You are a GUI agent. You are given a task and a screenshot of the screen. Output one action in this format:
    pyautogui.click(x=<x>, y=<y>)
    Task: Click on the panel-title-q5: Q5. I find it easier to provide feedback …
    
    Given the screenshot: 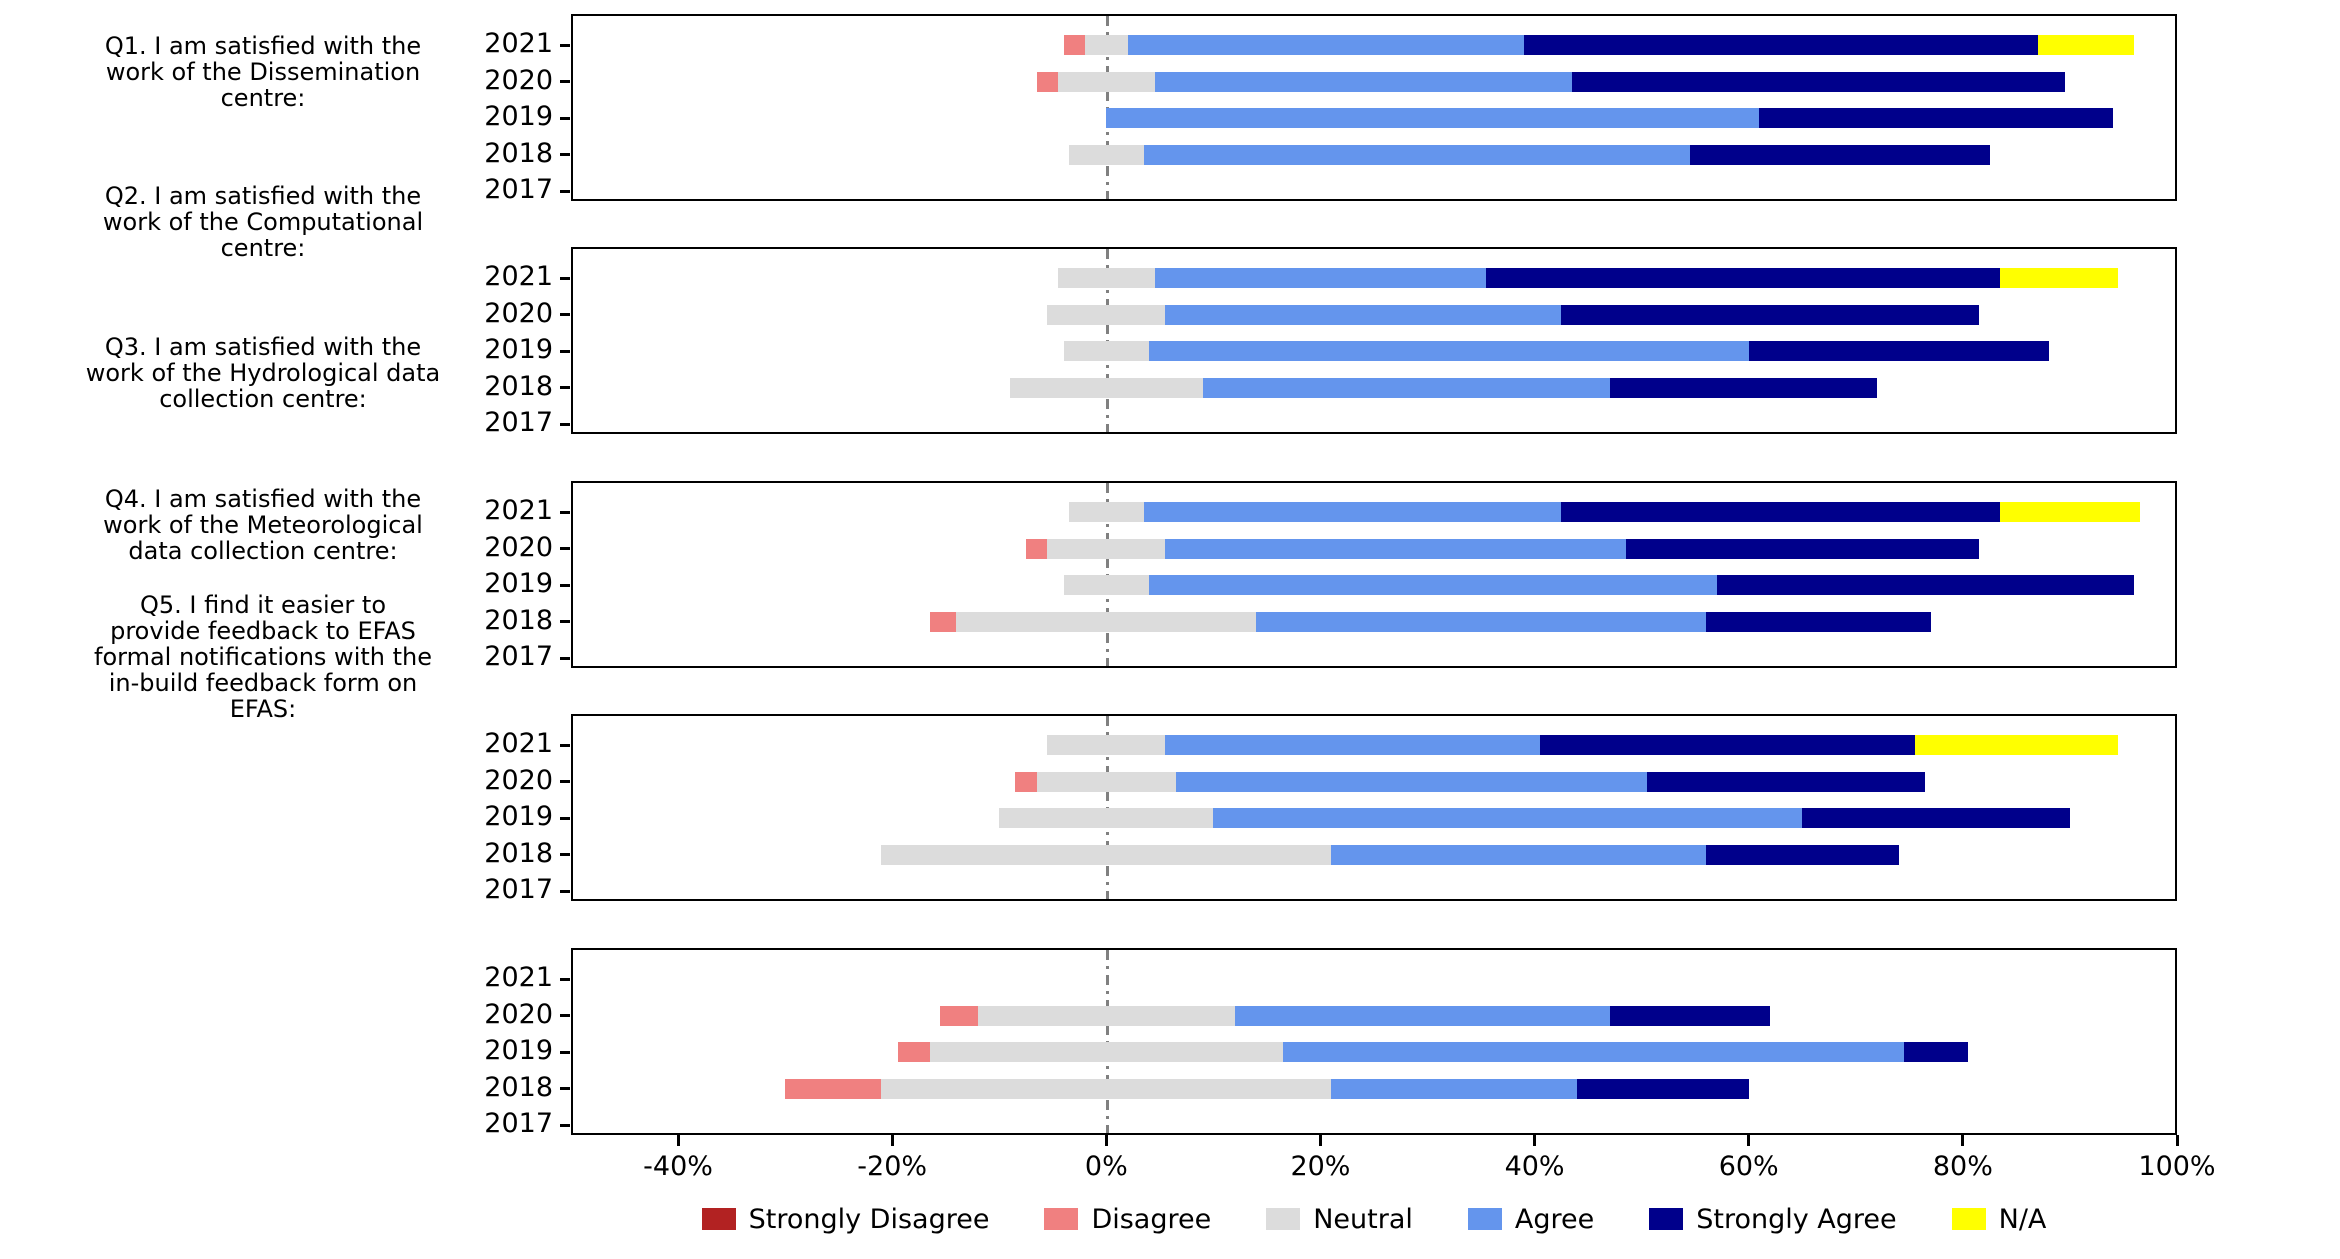 What is the action you would take?
    pyautogui.click(x=263, y=657)
    